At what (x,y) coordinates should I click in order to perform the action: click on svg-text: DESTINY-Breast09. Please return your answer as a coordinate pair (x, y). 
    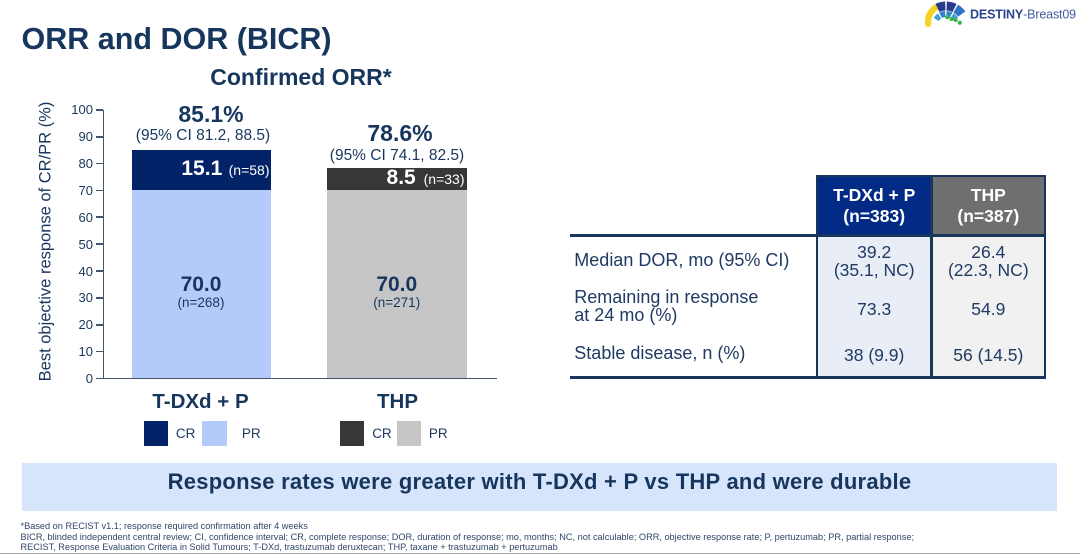
    Looking at the image, I should click on (1023, 14).